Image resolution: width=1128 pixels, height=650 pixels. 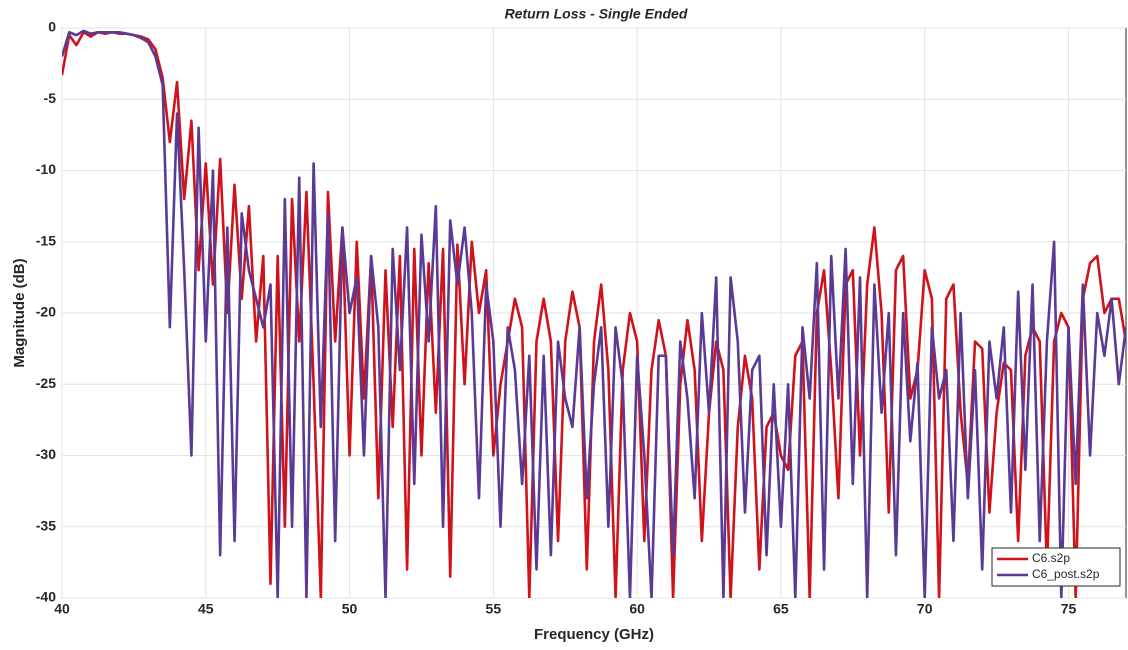 I want to click on y-tick-label: 0, so click(x=52, y=27).